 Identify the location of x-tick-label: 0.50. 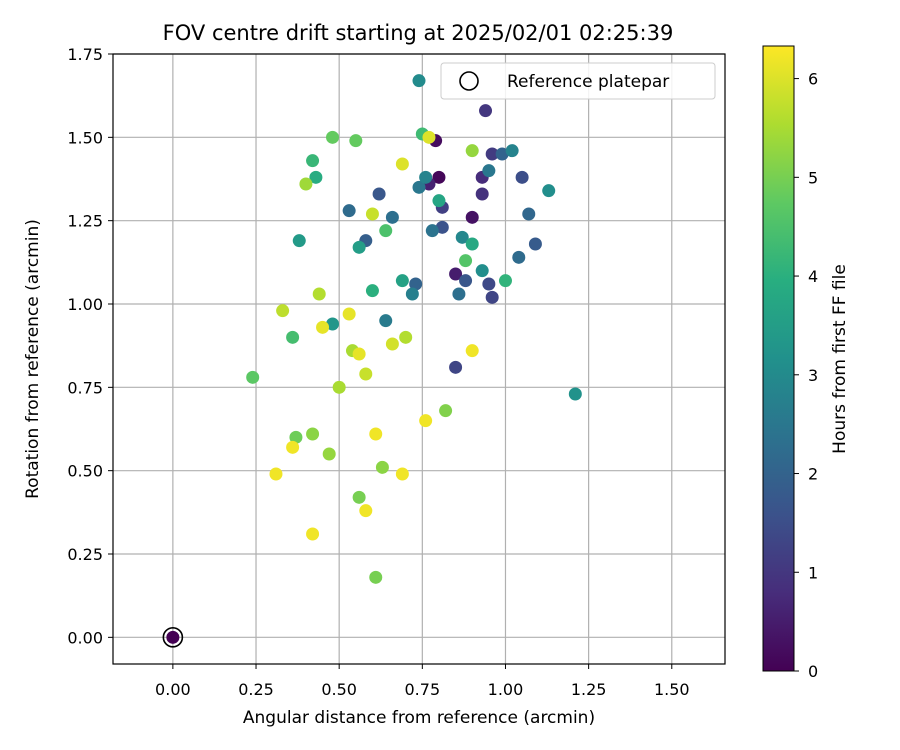
(339, 689).